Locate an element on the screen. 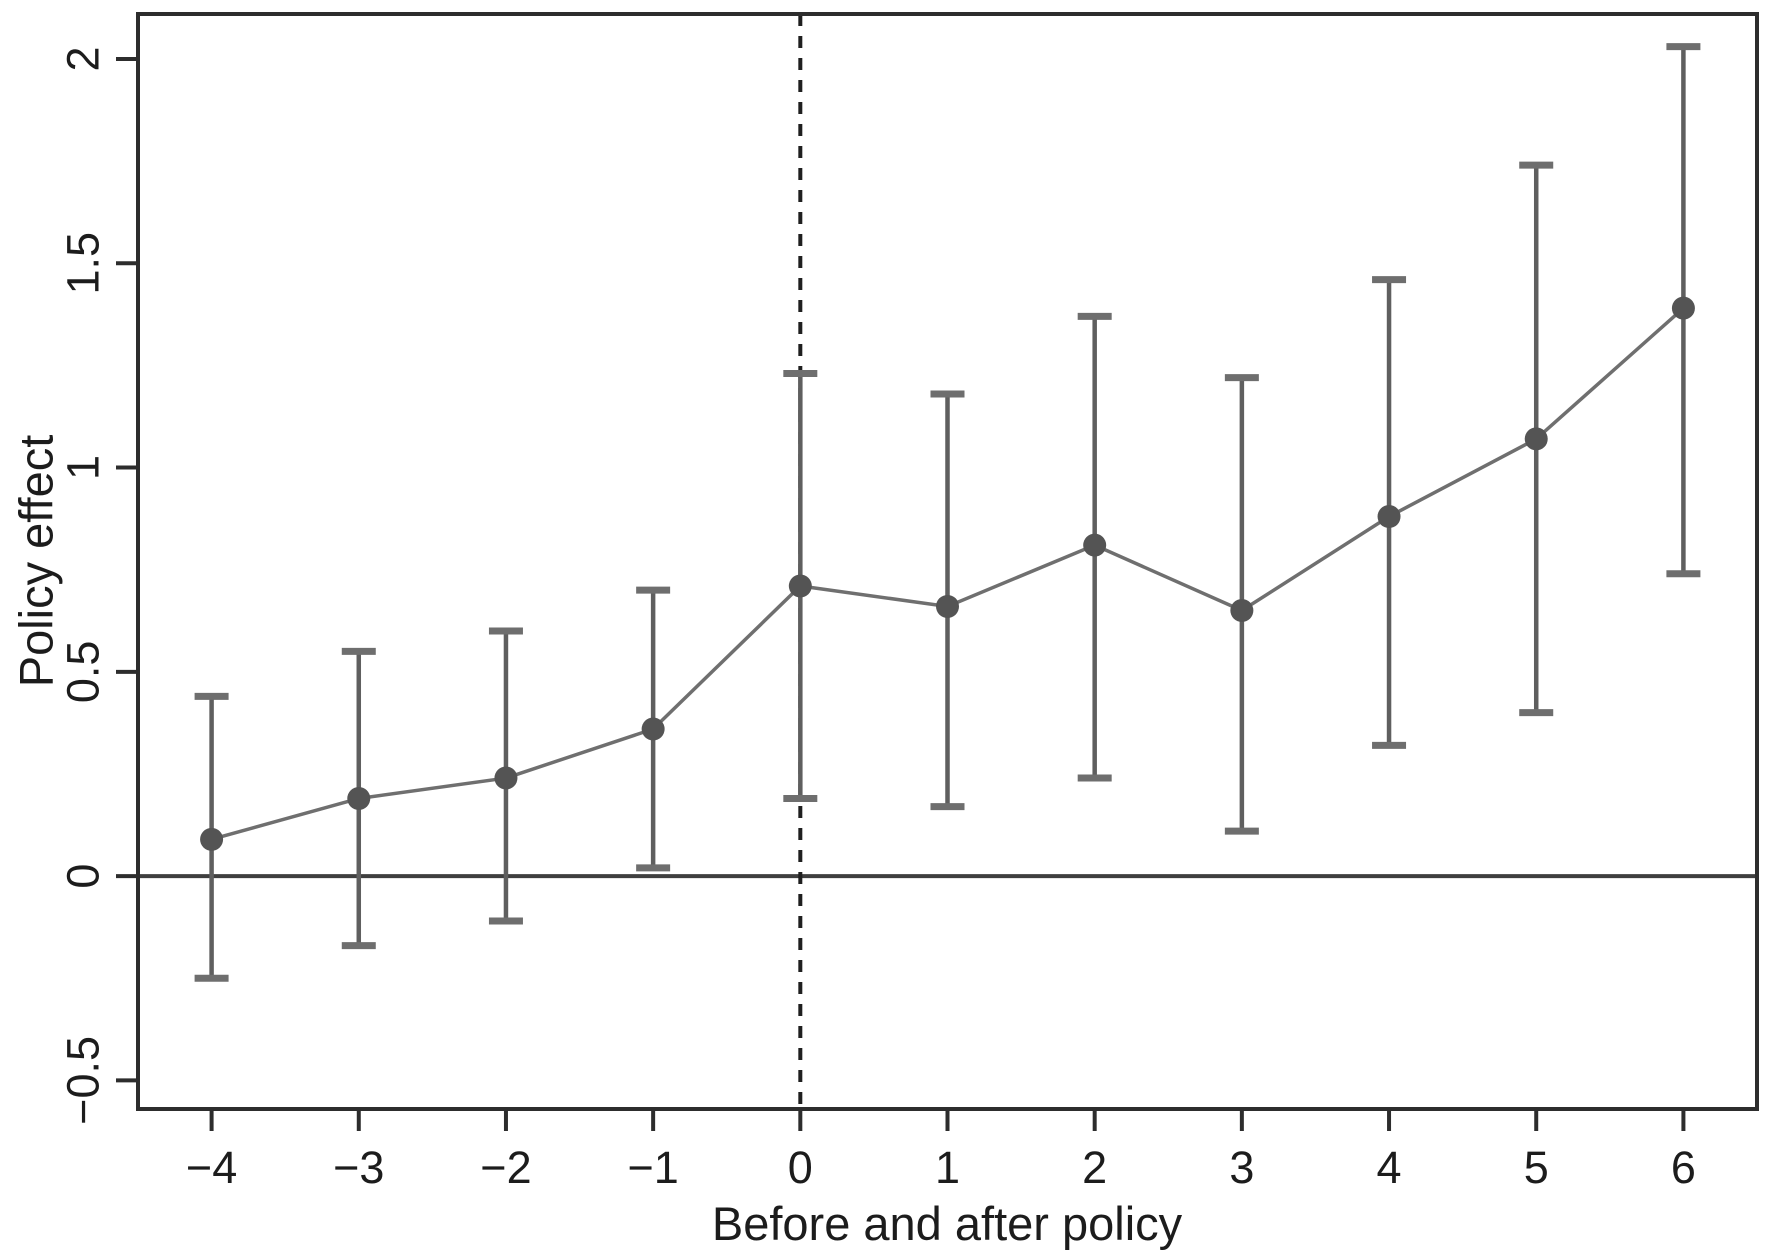 Image resolution: width=1772 pixels, height=1251 pixels. y-tick-label: 0.5 is located at coordinates (83, 672).